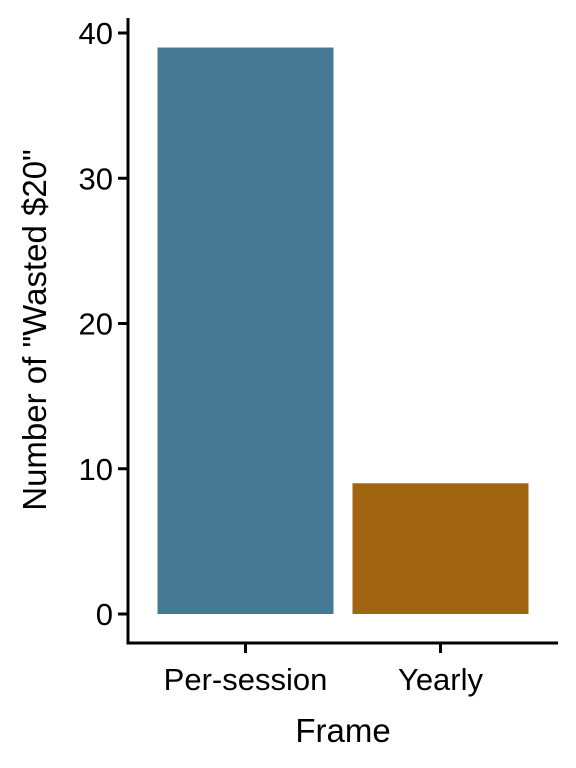 Image resolution: width=576 pixels, height=768 pixels. I want to click on y-axis-ticks: 0 10 20 30 40, so click(103, 324).